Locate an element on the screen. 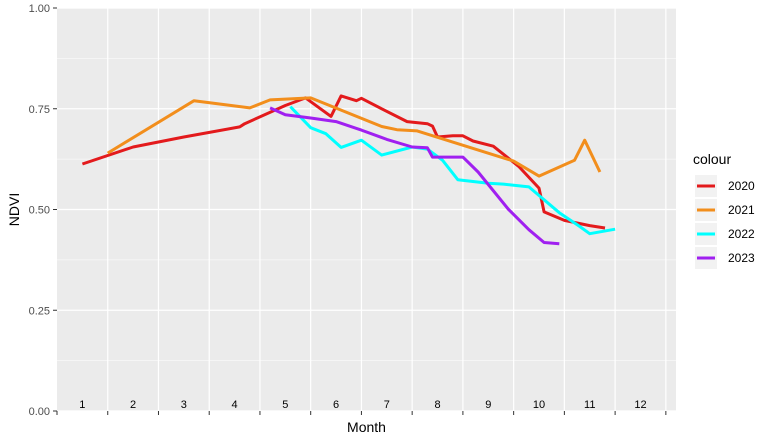 This screenshot has height=442, width=773. series-line-2022 is located at coordinates (452, 170).